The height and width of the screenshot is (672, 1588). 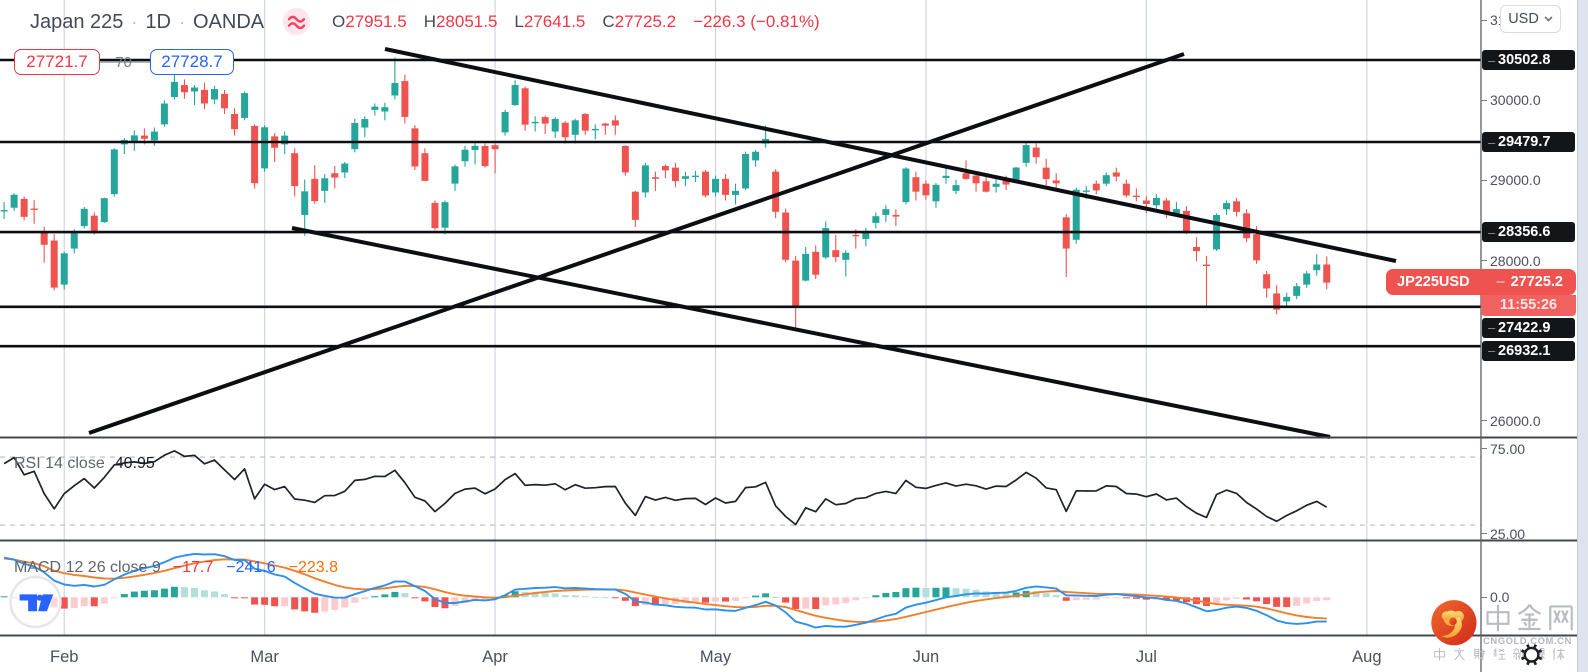 I want to click on macd-tick-label-tickmark, so click(x=1484, y=597).